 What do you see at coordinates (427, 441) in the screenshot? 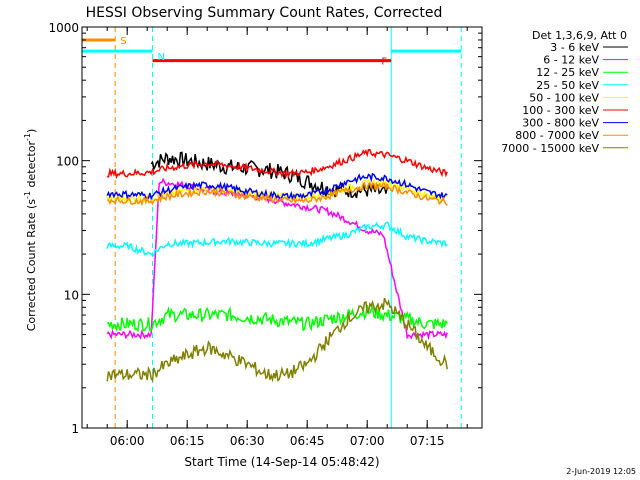
I see `x-tick-label: 07:15` at bounding box center [427, 441].